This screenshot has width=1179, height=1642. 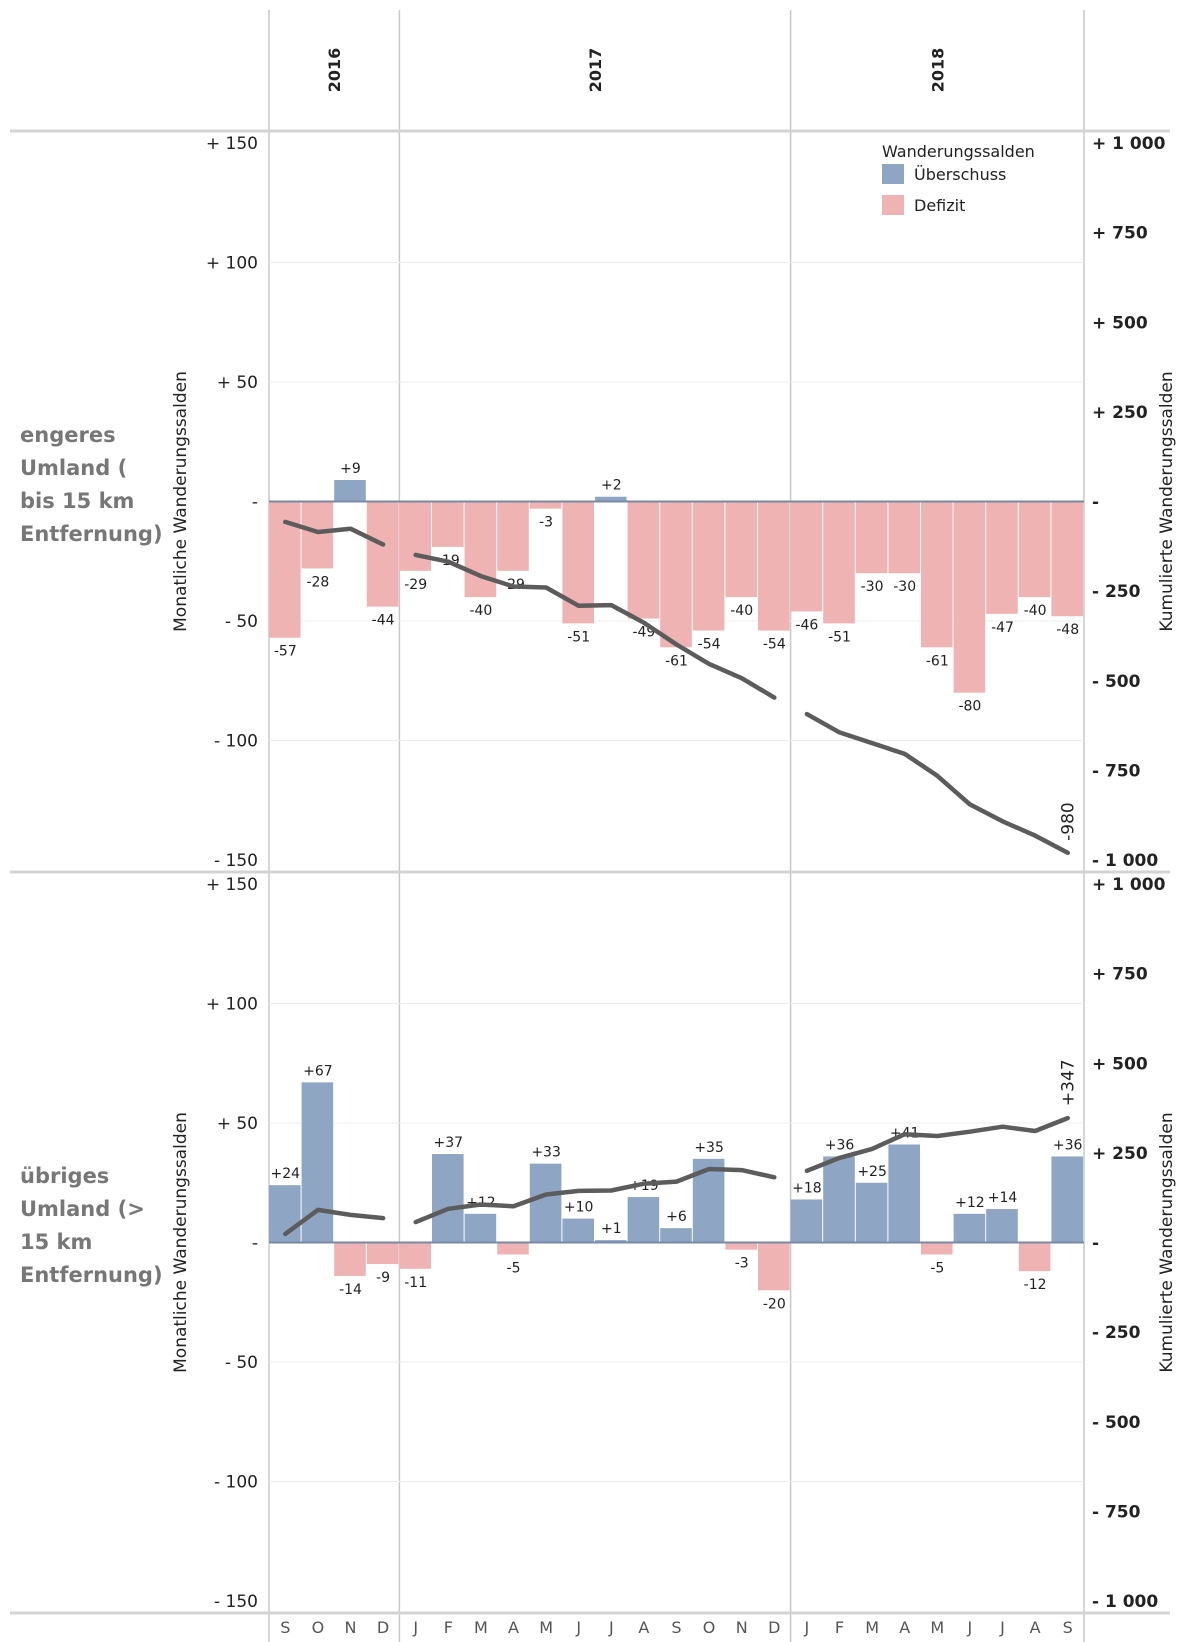 I want to click on row-label-line: bis 15 km, so click(x=77, y=501).